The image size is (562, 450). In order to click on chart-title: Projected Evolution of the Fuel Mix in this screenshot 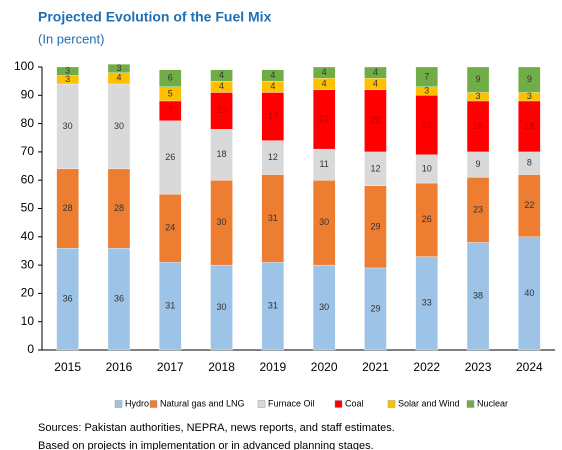, I will do `click(155, 17)`.